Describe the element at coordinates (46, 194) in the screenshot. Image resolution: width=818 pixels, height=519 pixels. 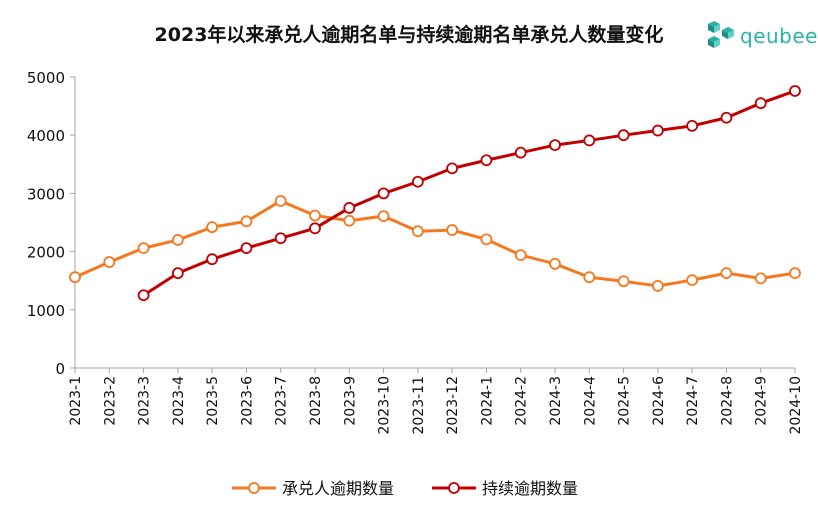
I see `y-tick-label: 3000` at that location.